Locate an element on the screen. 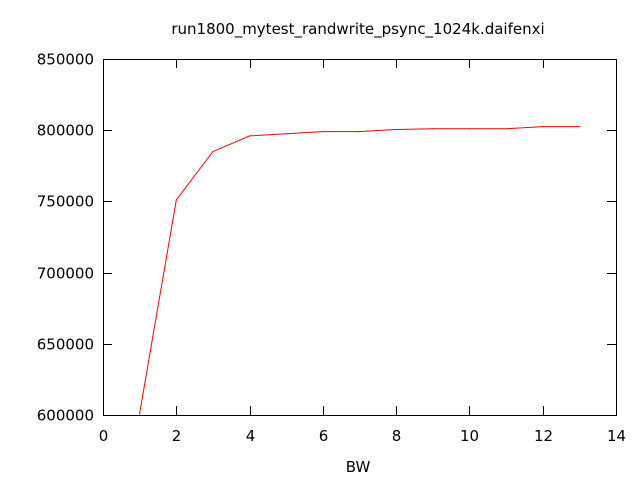  x-tick-label: 0 is located at coordinates (104, 436).